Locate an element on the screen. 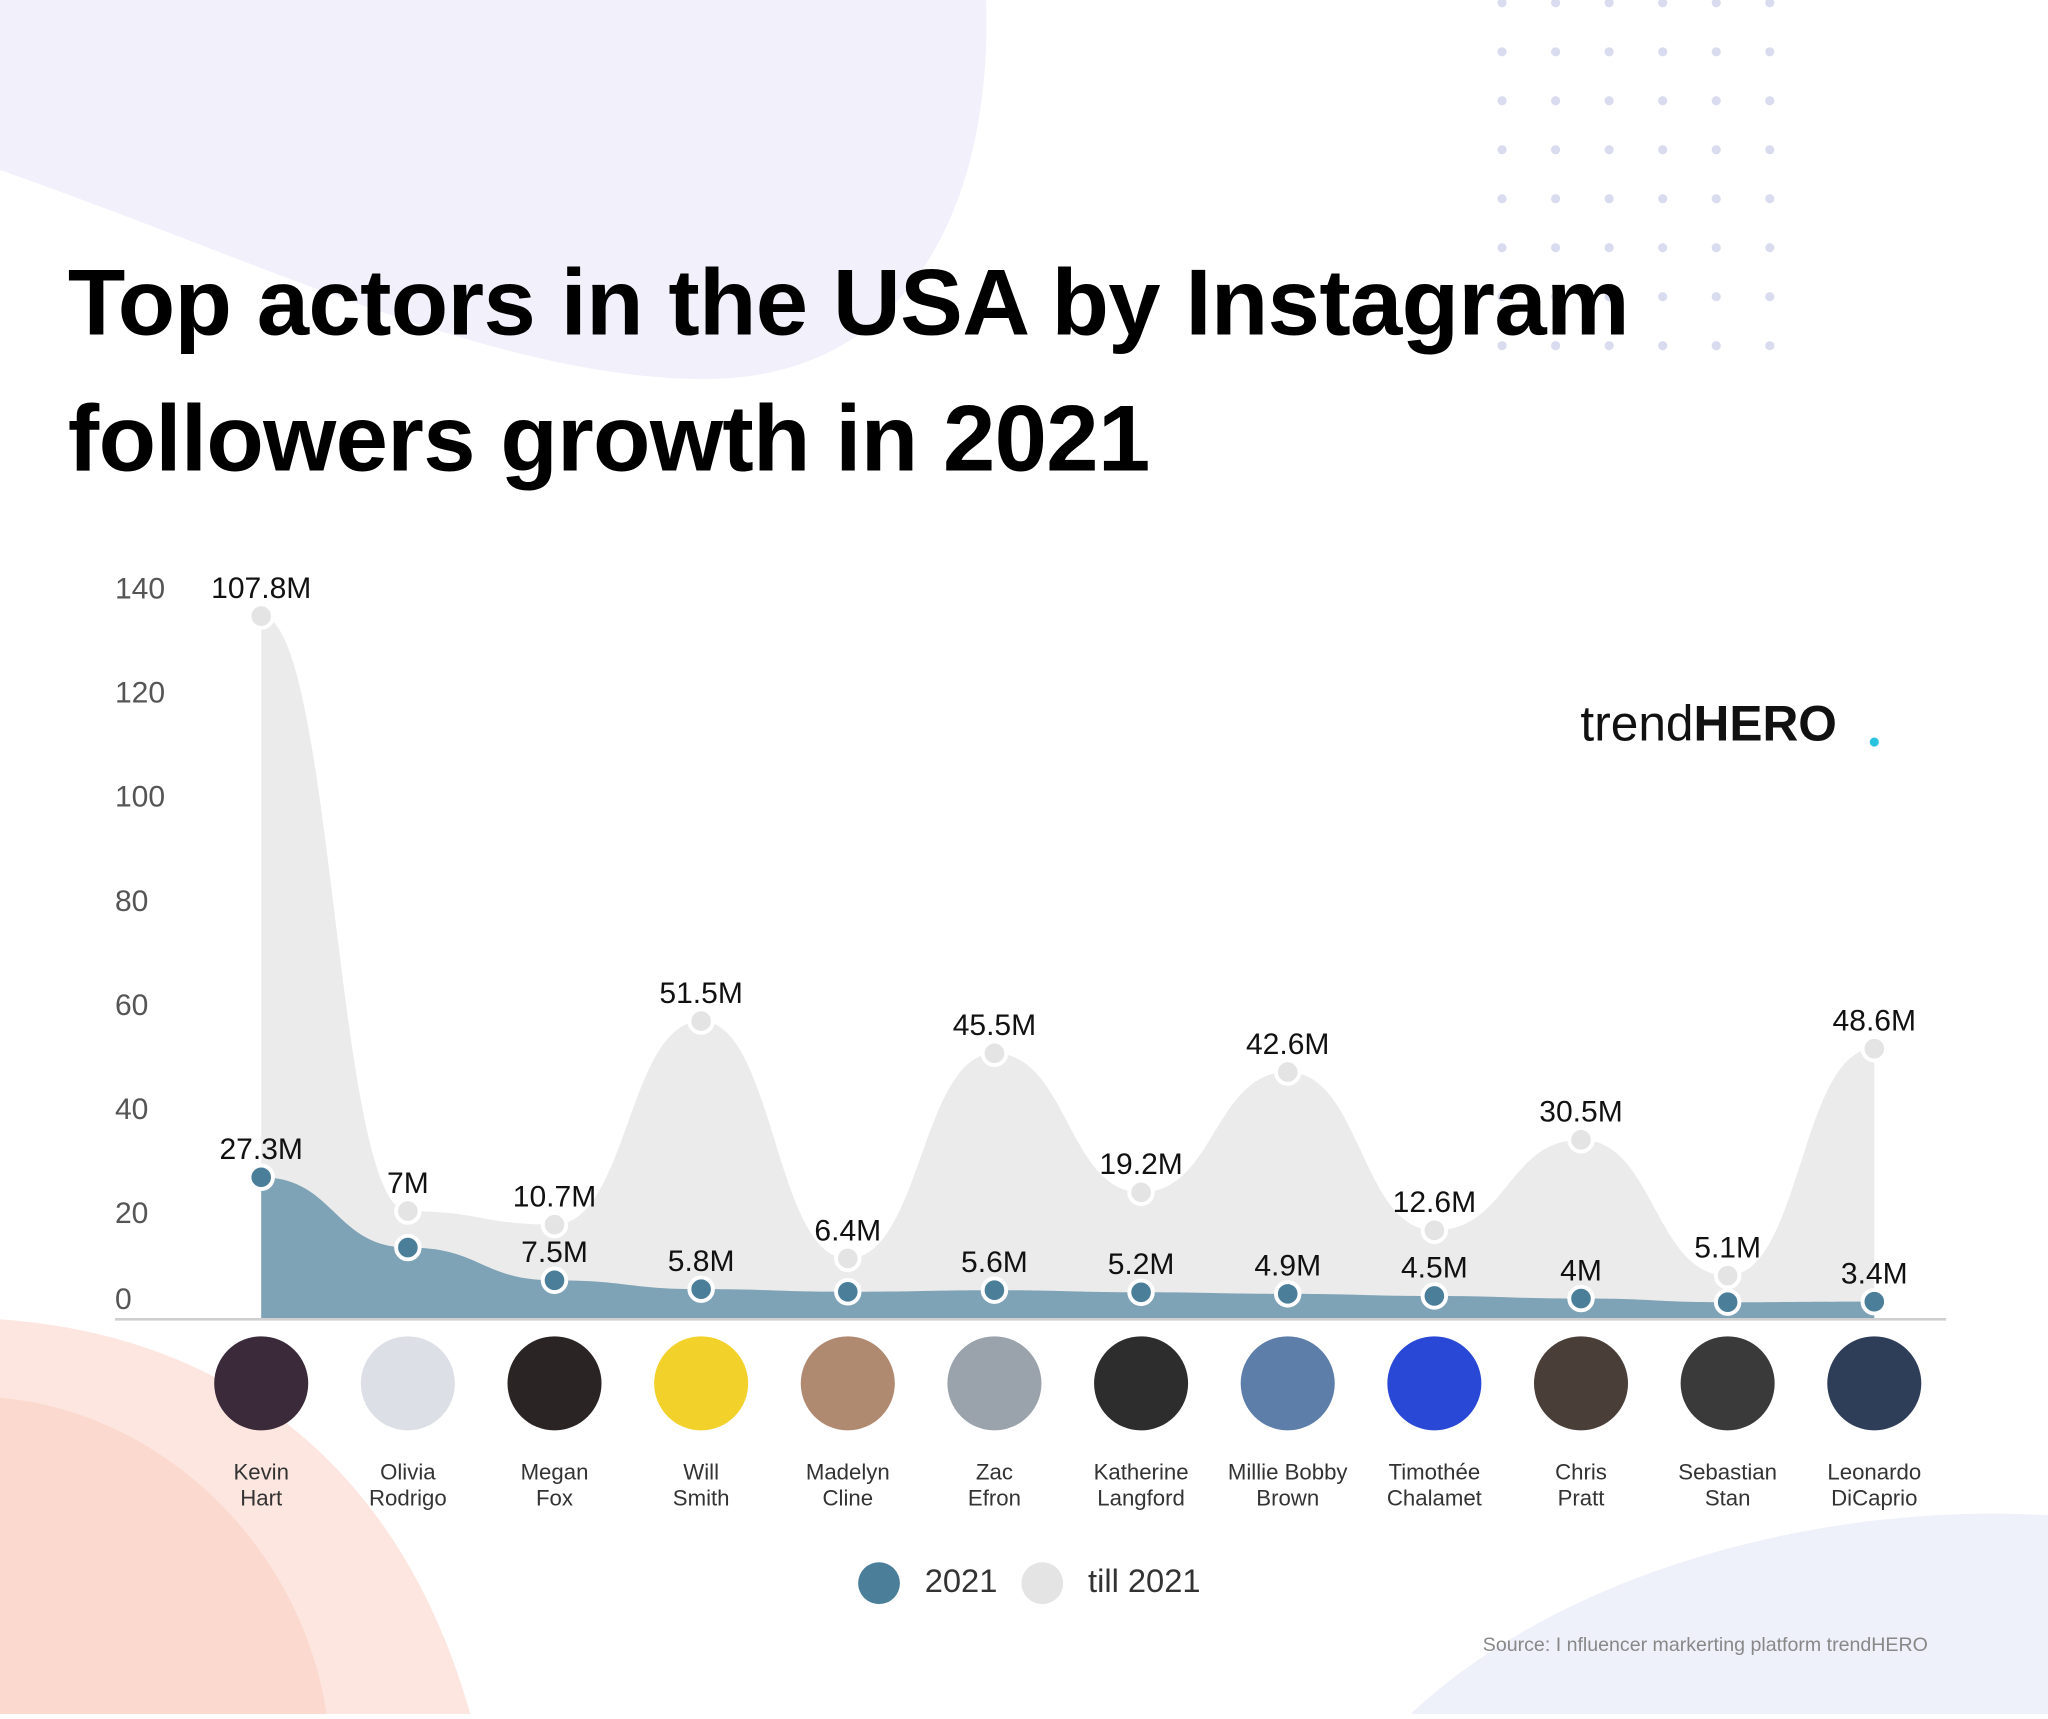  x-tick-label: Zac Efron is located at coordinates (994, 1484).